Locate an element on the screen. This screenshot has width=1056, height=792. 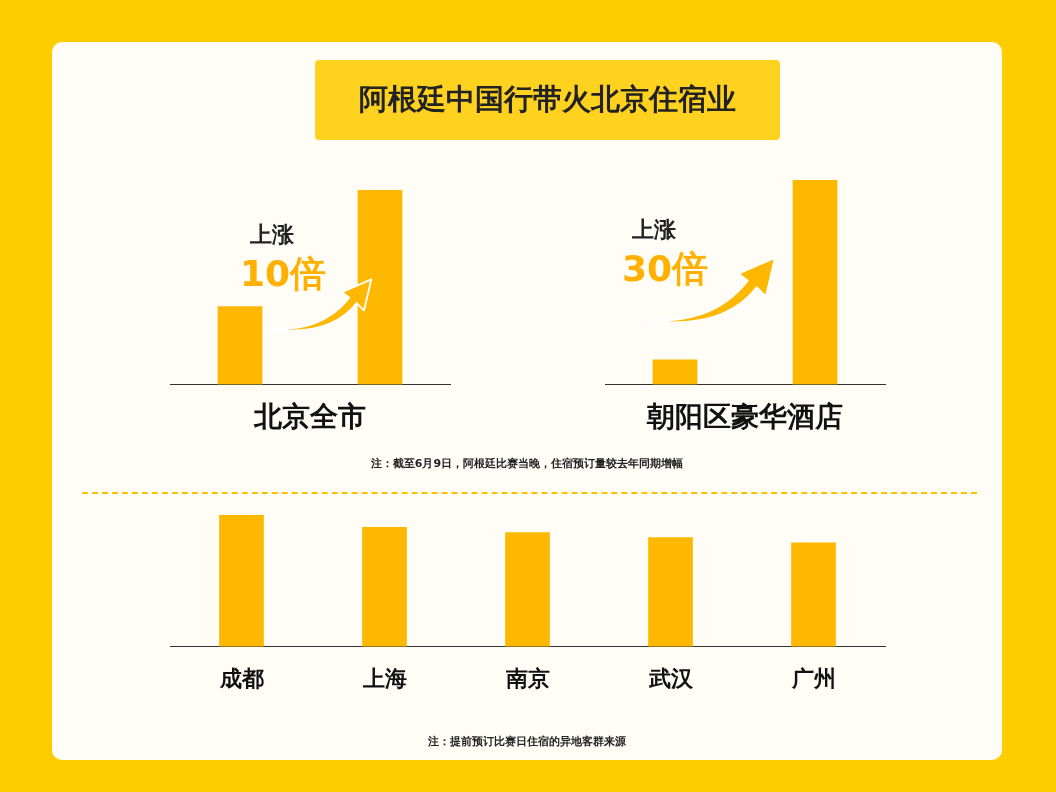
x-tick-label: 成都 is located at coordinates (241, 678).